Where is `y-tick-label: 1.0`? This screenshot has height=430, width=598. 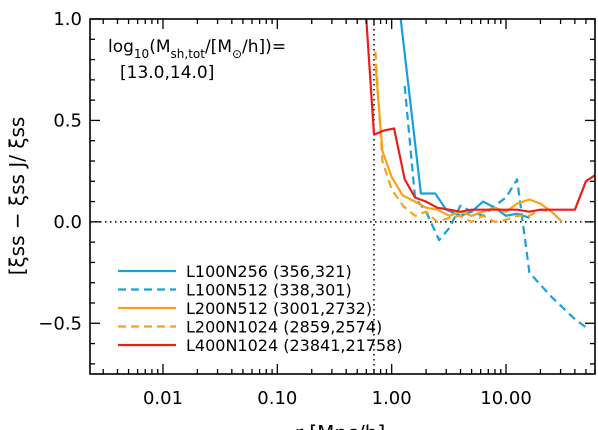
y-tick-label: 1.0 is located at coordinates (67, 19).